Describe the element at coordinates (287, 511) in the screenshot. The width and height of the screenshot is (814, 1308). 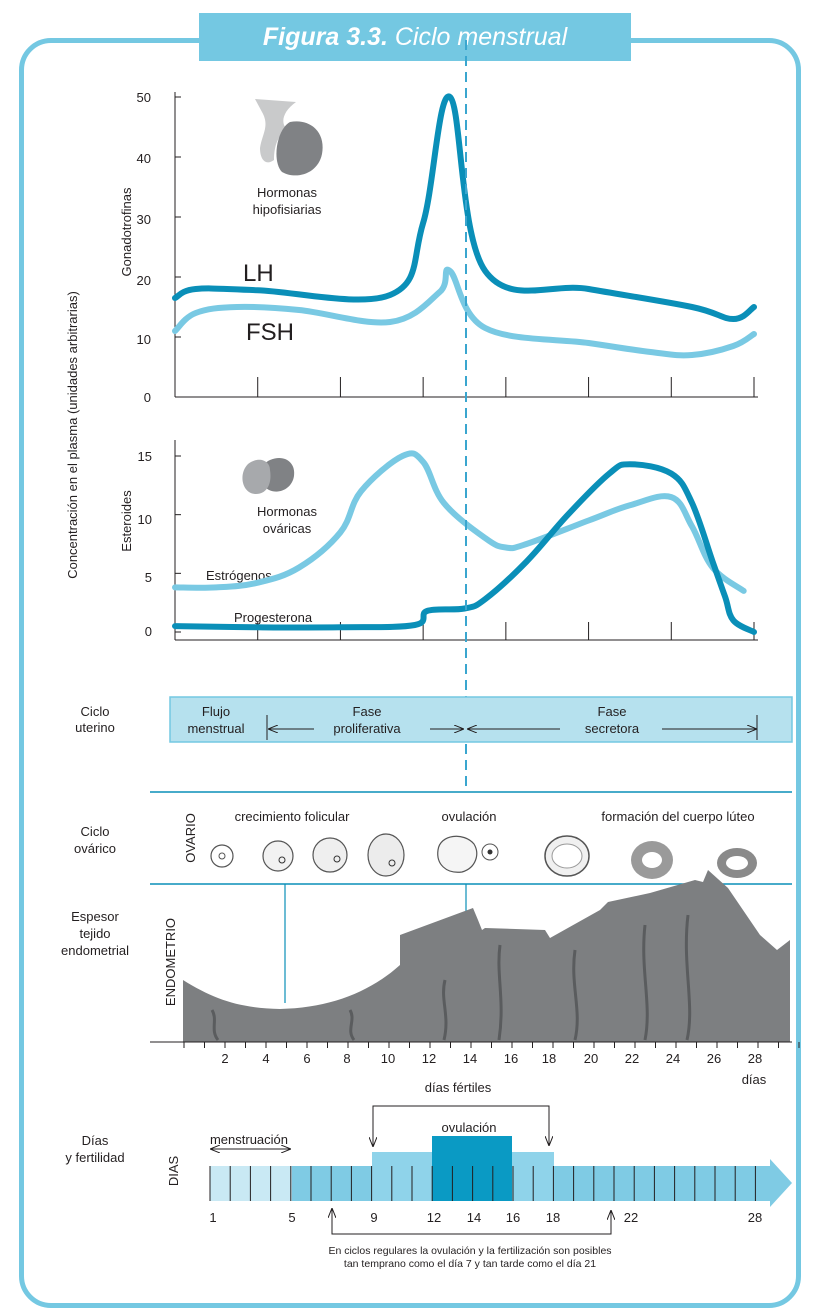
I see `ovary-caption-1: Hormonas` at that location.